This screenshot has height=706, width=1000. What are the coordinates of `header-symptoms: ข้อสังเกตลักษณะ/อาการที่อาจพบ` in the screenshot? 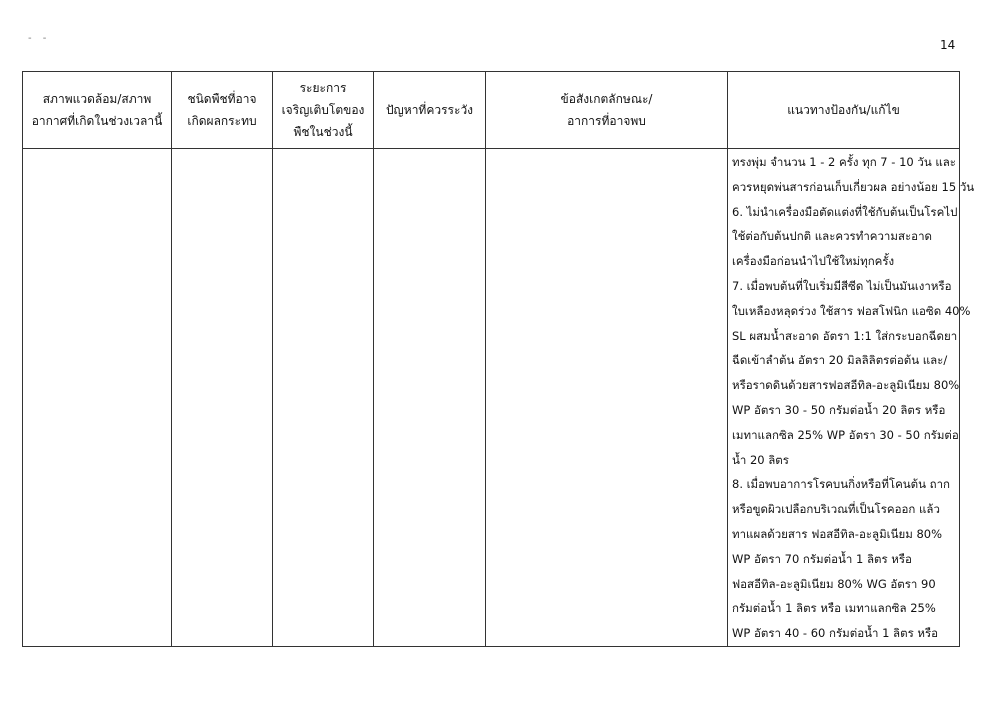 It's located at (606, 110).